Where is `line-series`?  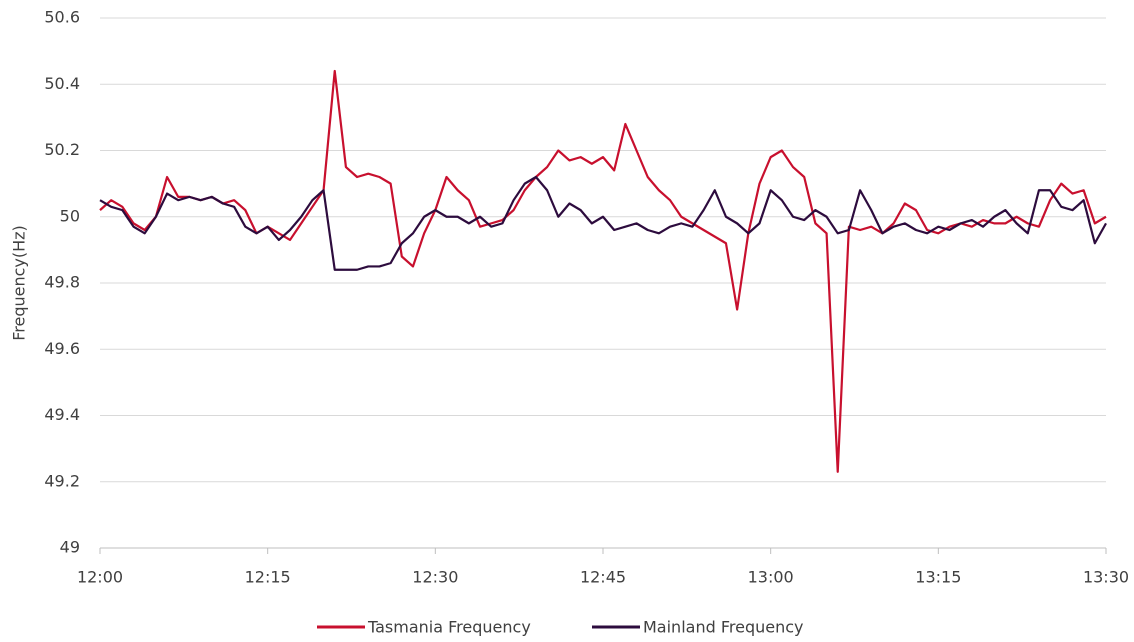
line-series is located at coordinates (603, 223).